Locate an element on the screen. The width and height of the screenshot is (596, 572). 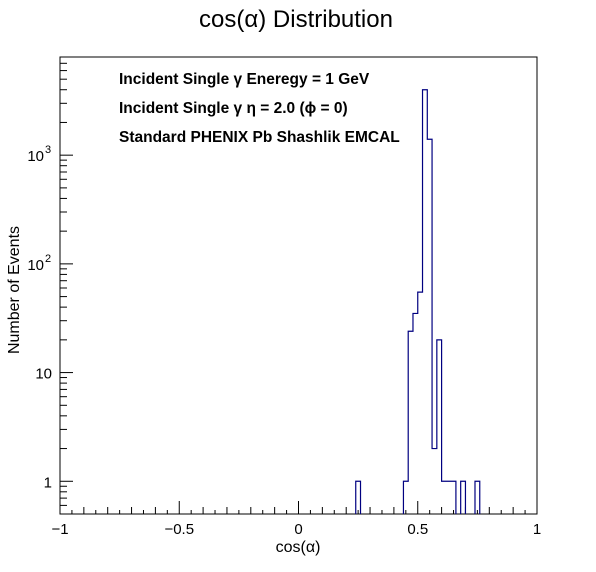
y-axis-title: Number of Events is located at coordinates (14, 290).